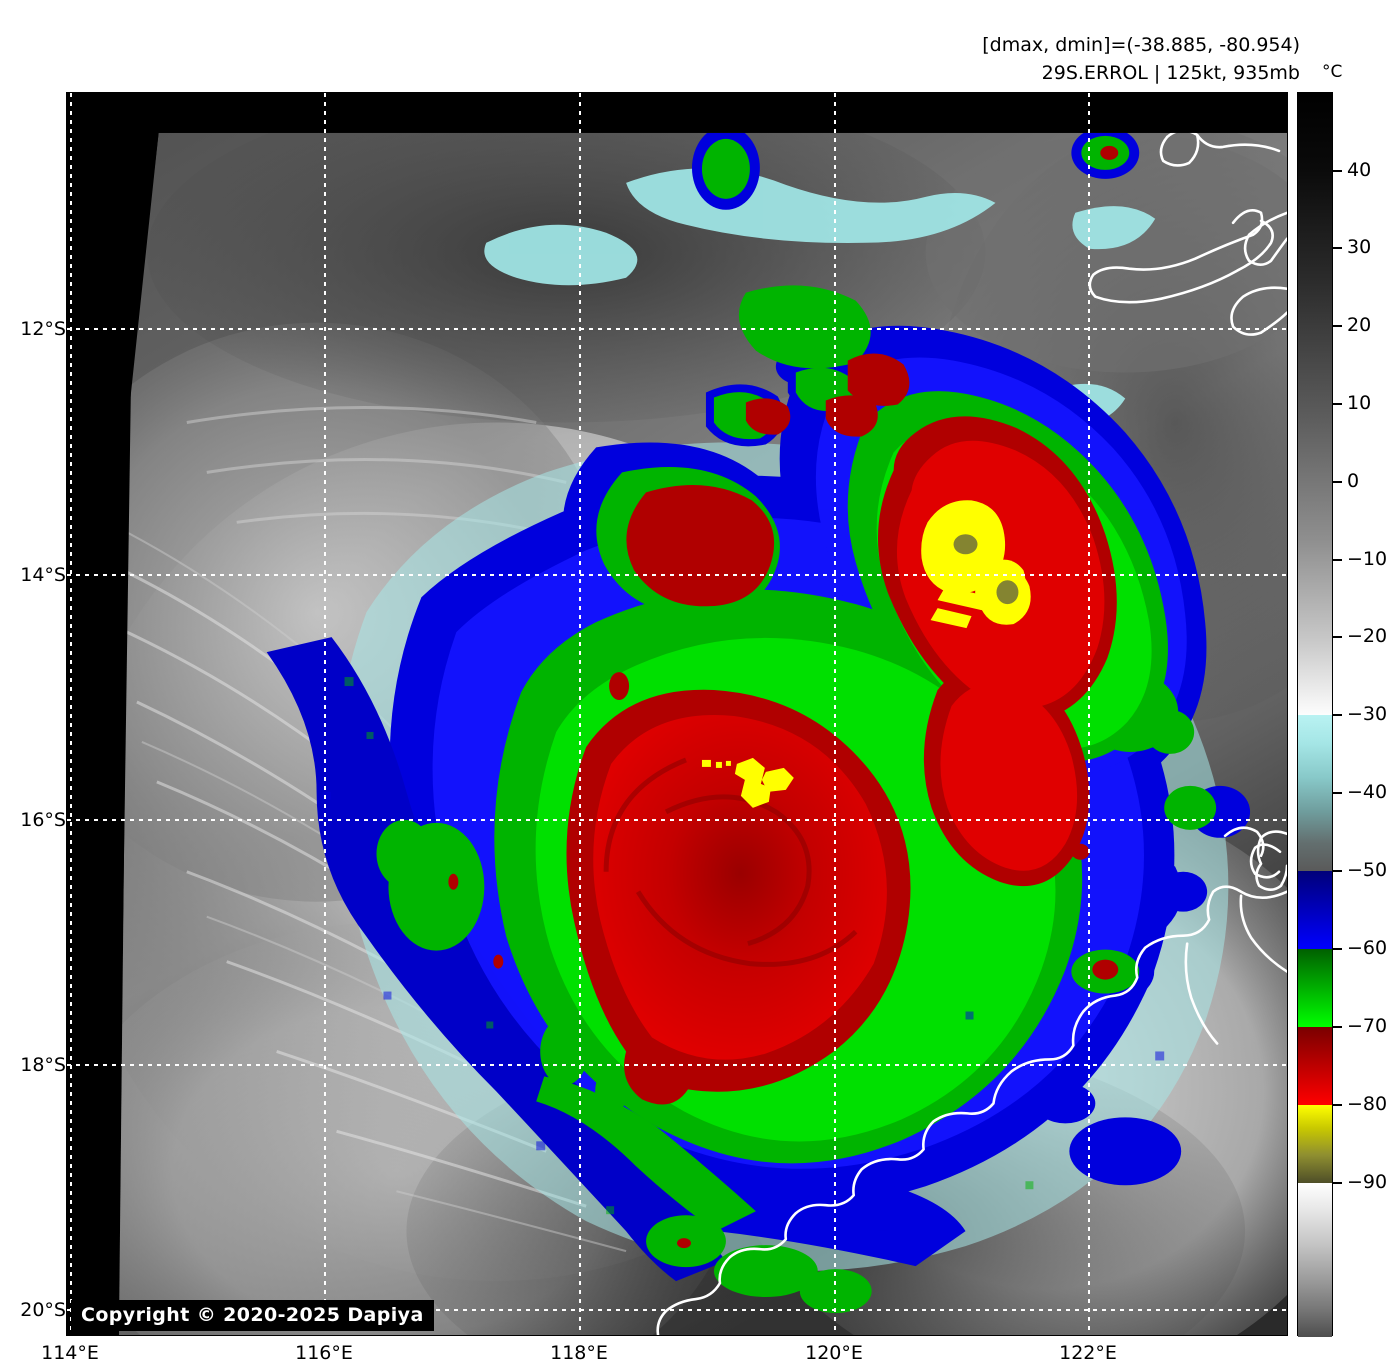  I want to click on cbar-tick-minus10, so click(1337, 560).